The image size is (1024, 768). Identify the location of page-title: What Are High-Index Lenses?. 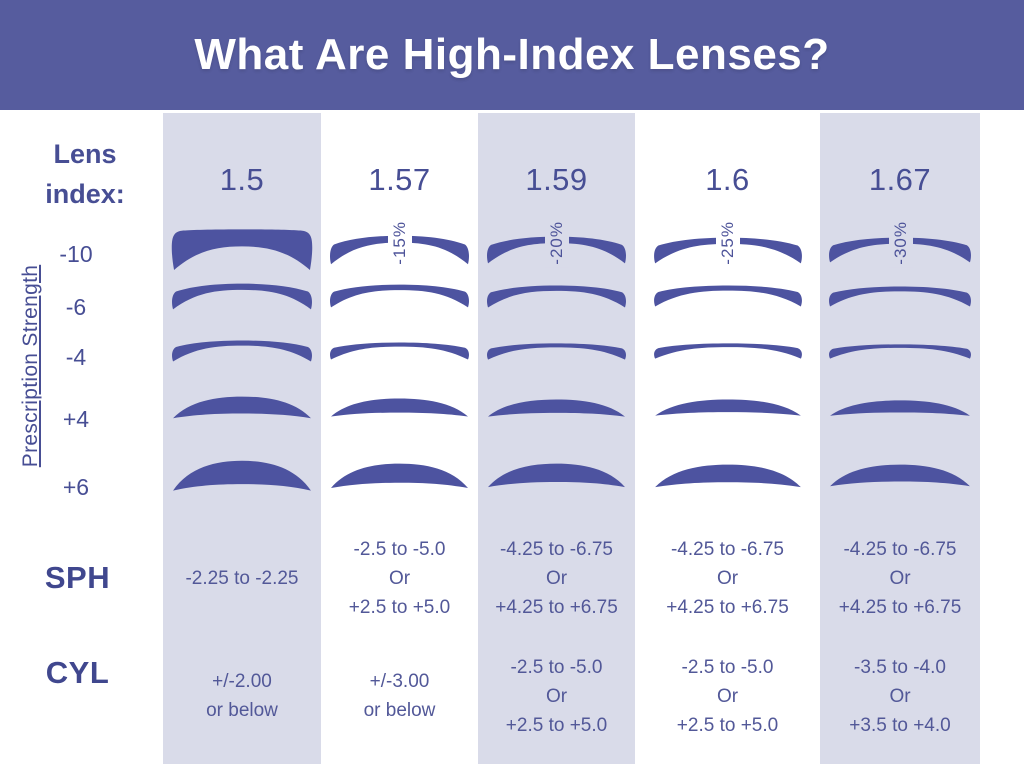
(512, 54).